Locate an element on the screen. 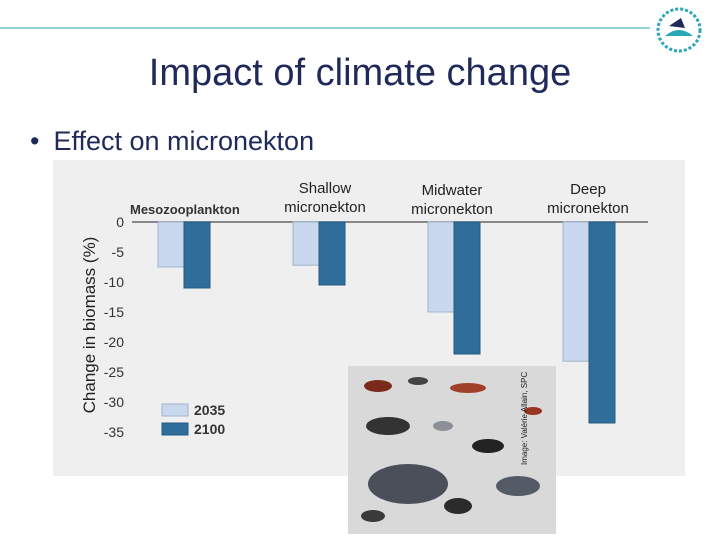  y-tick-label: -15 is located at coordinates (114, 312).